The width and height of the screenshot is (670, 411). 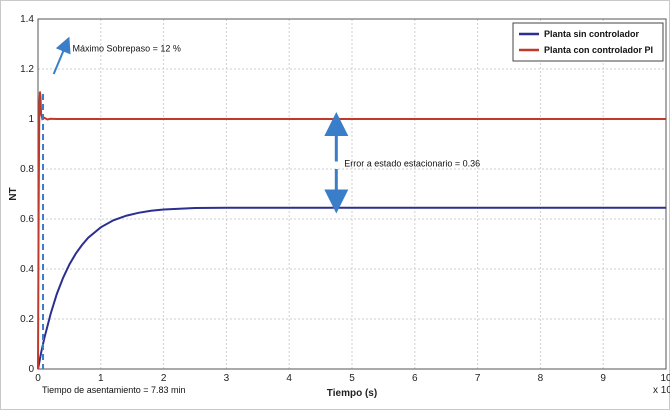 What do you see at coordinates (61, 55) in the screenshot?
I see `overshoot-arrow` at bounding box center [61, 55].